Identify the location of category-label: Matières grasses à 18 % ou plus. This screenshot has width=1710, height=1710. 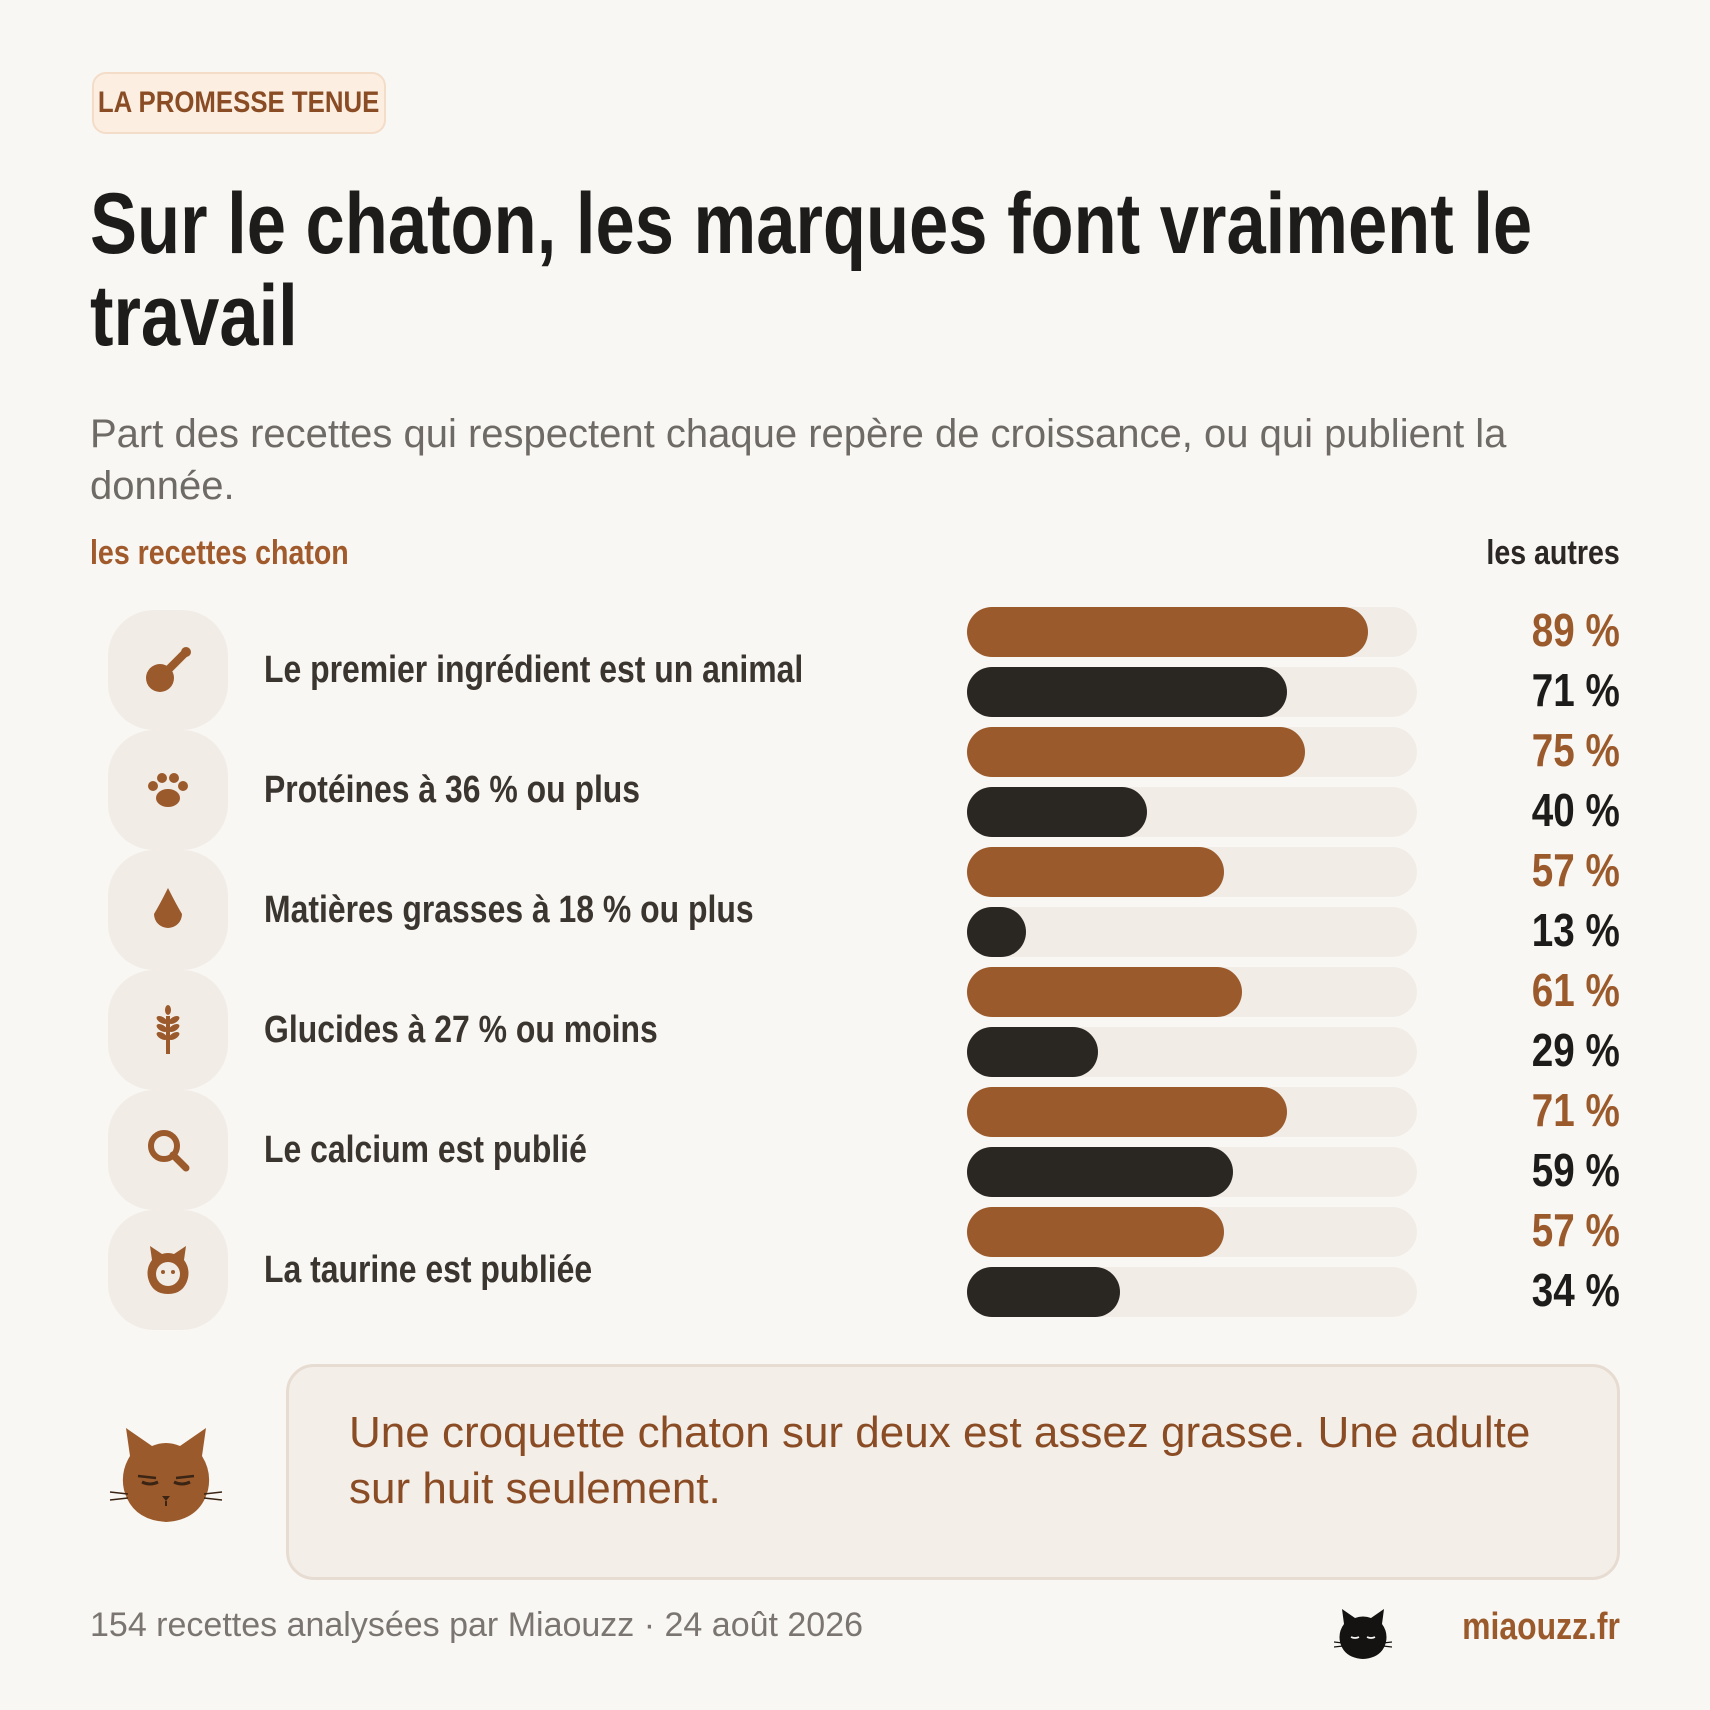
(509, 910).